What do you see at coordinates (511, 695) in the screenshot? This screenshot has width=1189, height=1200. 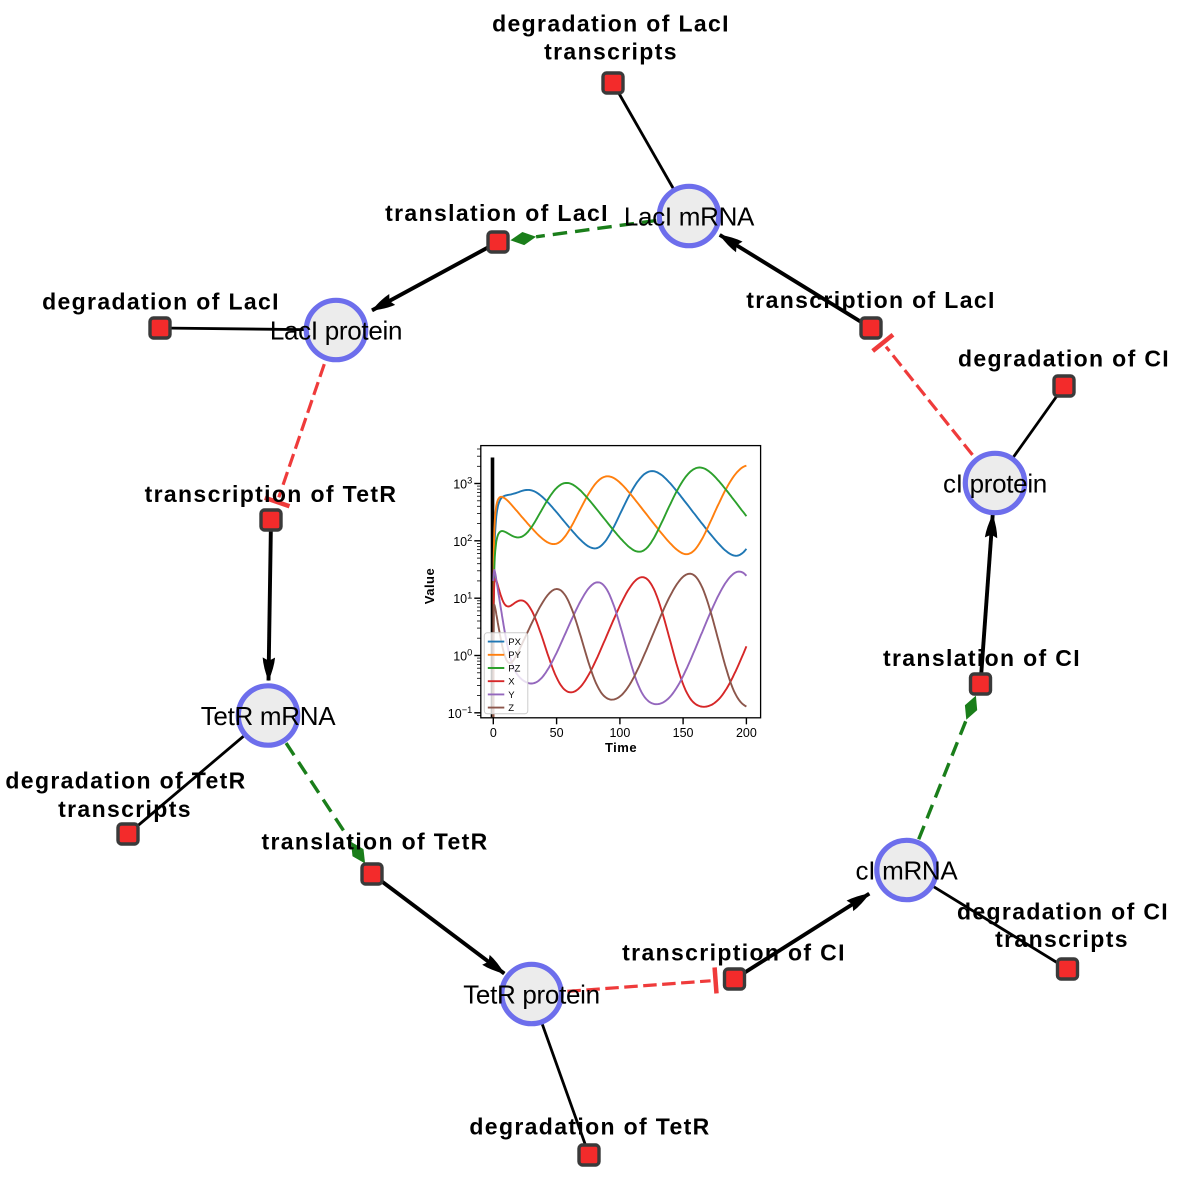 I see `svg-text: Y` at bounding box center [511, 695].